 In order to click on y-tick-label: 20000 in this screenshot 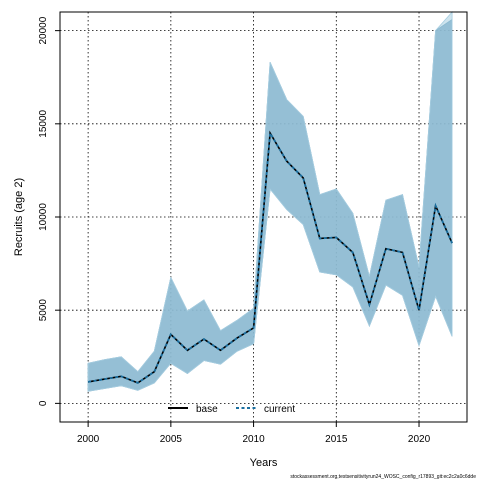, I will do `click(43, 30)`.